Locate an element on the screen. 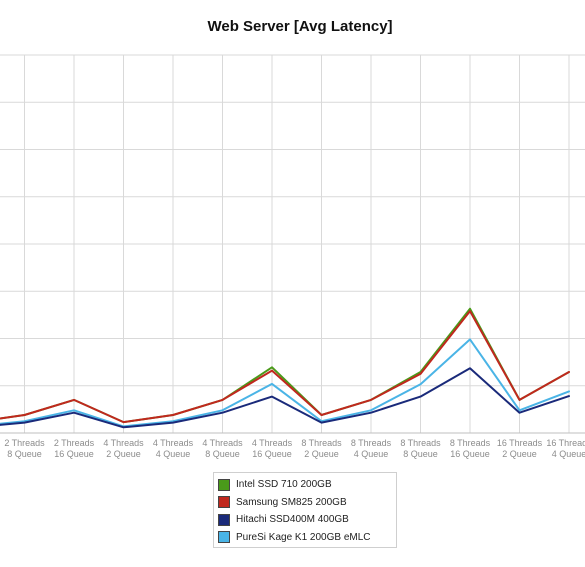 The height and width of the screenshot is (567, 585). x-tick-label: 8 Threads 8 Queue is located at coordinates (420, 448).